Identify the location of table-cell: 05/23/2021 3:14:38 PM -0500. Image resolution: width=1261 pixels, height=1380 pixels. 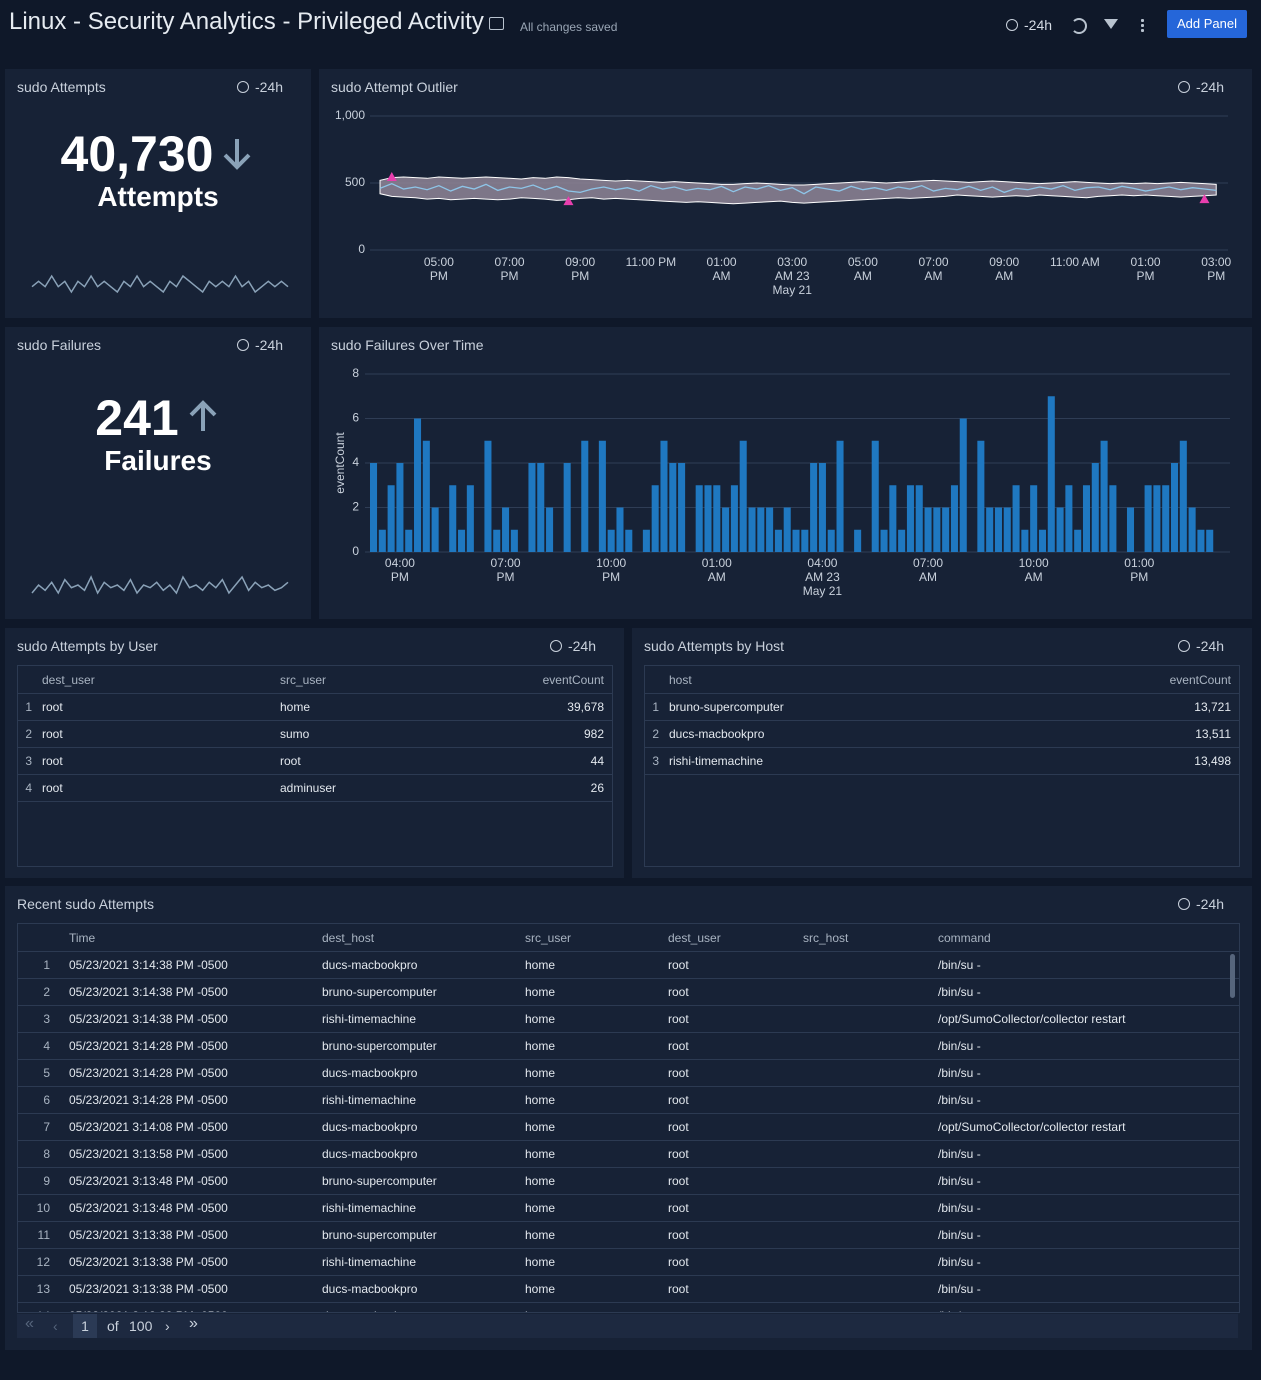
(148, 992).